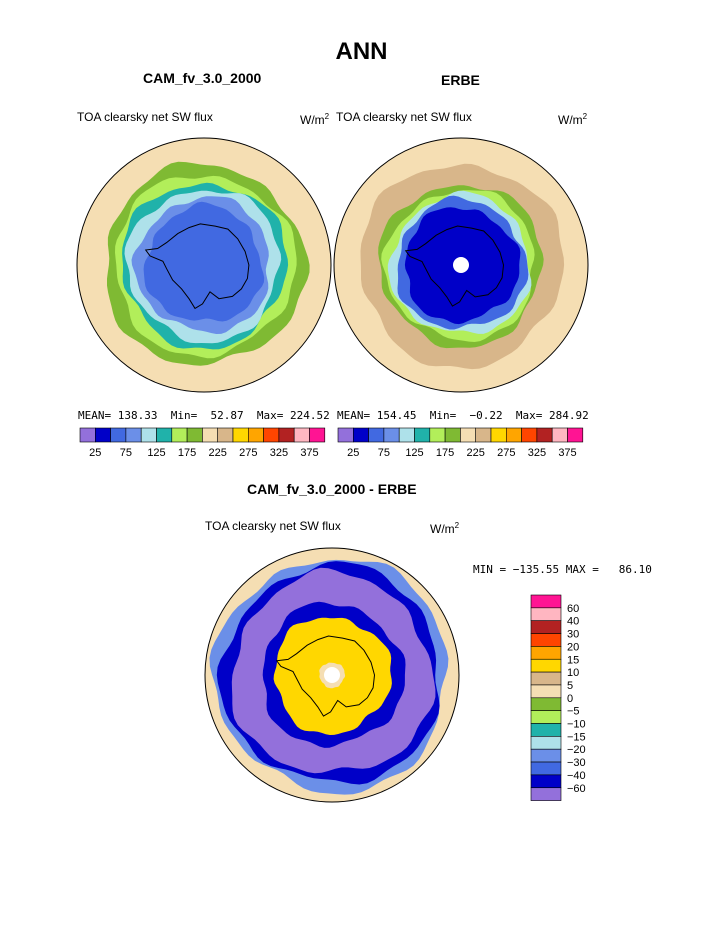 This screenshot has width=723, height=935. Describe the element at coordinates (576, 763) in the screenshot. I see `colorbar-3-tick-label: −30` at that location.